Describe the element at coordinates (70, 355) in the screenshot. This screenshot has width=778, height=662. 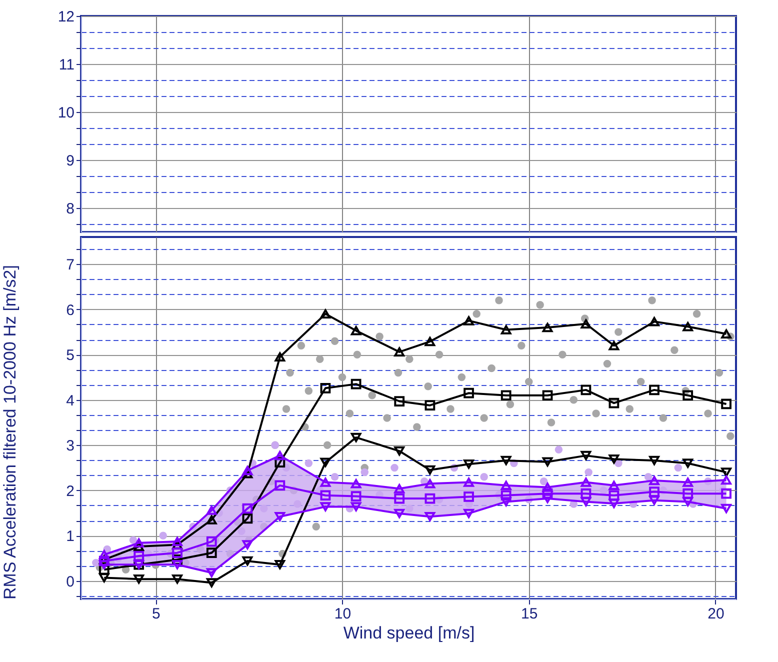
I see `y-tick-label: 5` at that location.